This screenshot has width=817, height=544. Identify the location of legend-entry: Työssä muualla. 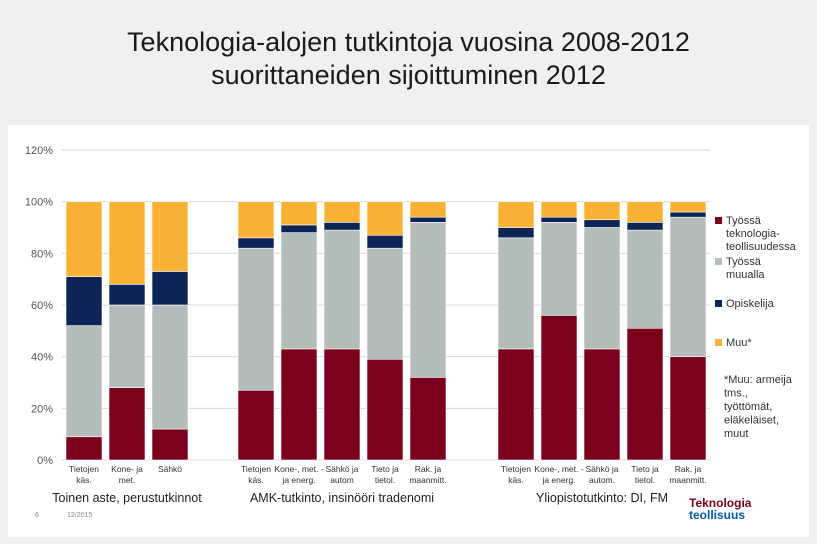
(745, 268).